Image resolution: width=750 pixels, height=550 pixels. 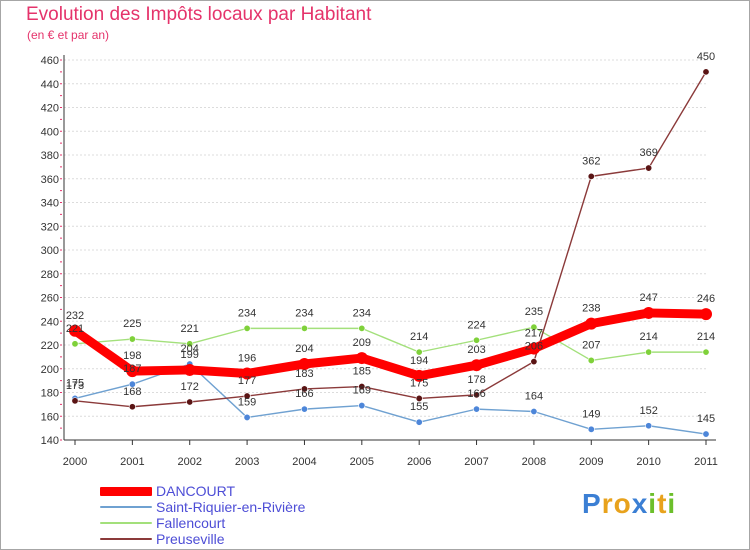 What do you see at coordinates (591, 309) in the screenshot?
I see `data-label: 238` at bounding box center [591, 309].